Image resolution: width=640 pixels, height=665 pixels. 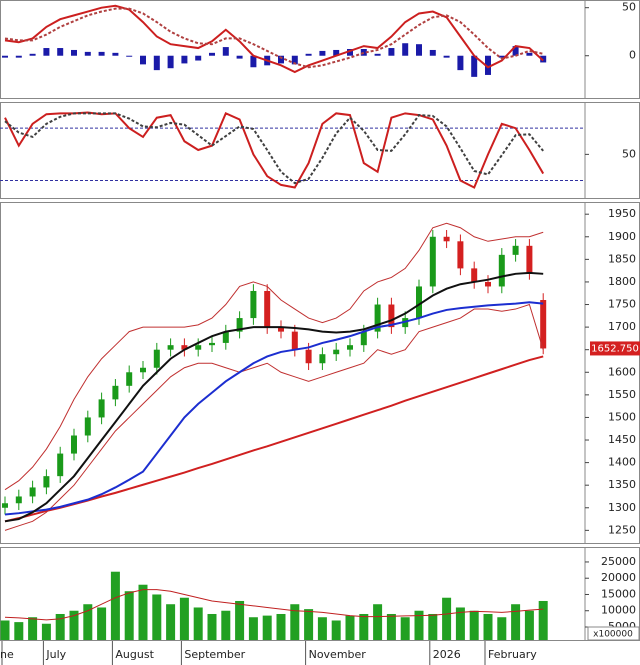 I want to click on y-tick-label: 10000, so click(x=618, y=610).